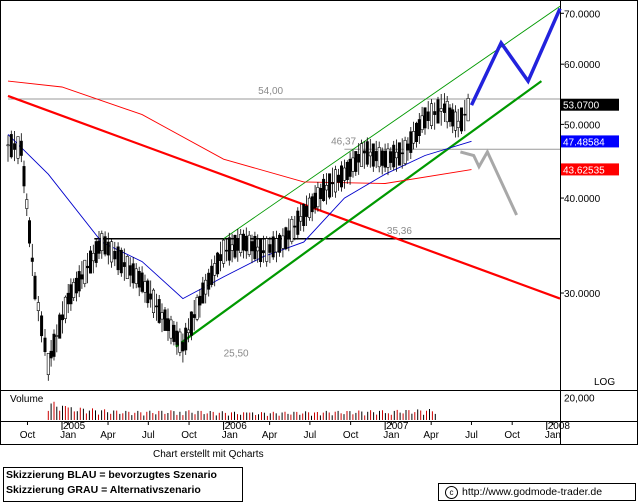 The height and width of the screenshot is (503, 639). I want to click on price-flag-label: 53.0700, so click(581, 106).